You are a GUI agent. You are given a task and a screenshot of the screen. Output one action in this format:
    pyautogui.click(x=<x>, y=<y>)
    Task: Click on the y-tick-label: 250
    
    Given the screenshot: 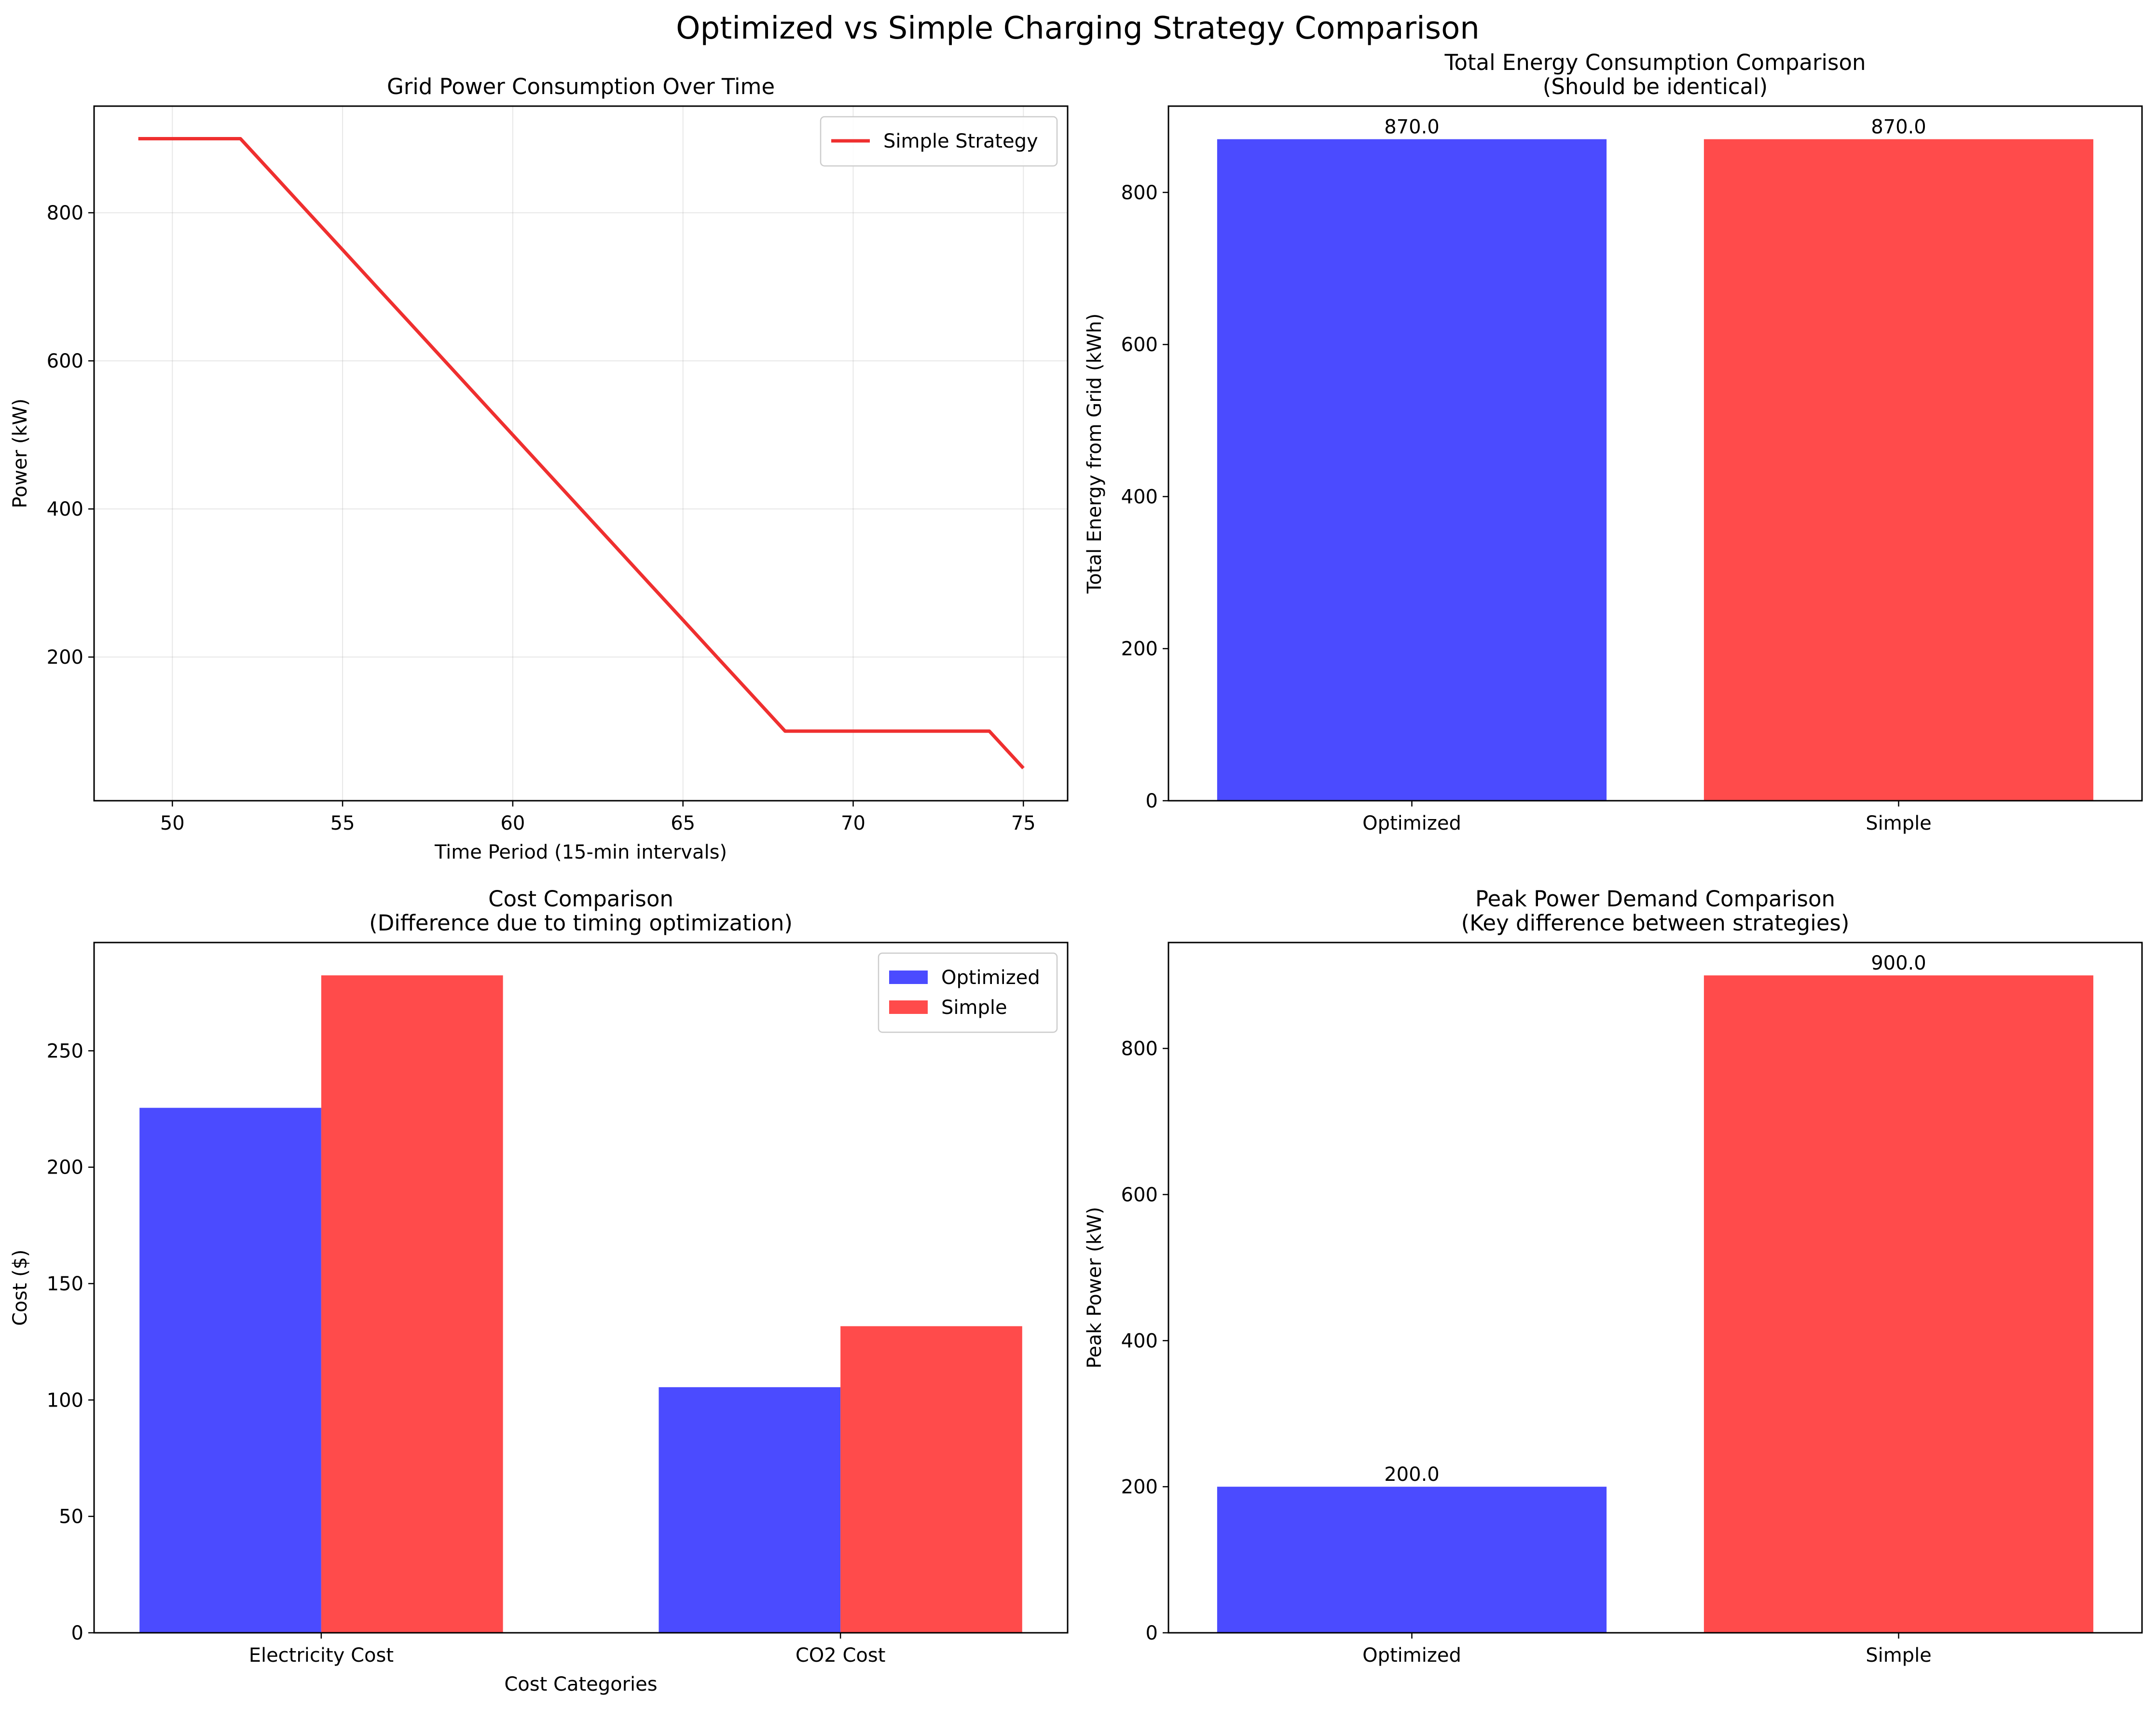 What is the action you would take?
    pyautogui.click(x=65, y=1051)
    